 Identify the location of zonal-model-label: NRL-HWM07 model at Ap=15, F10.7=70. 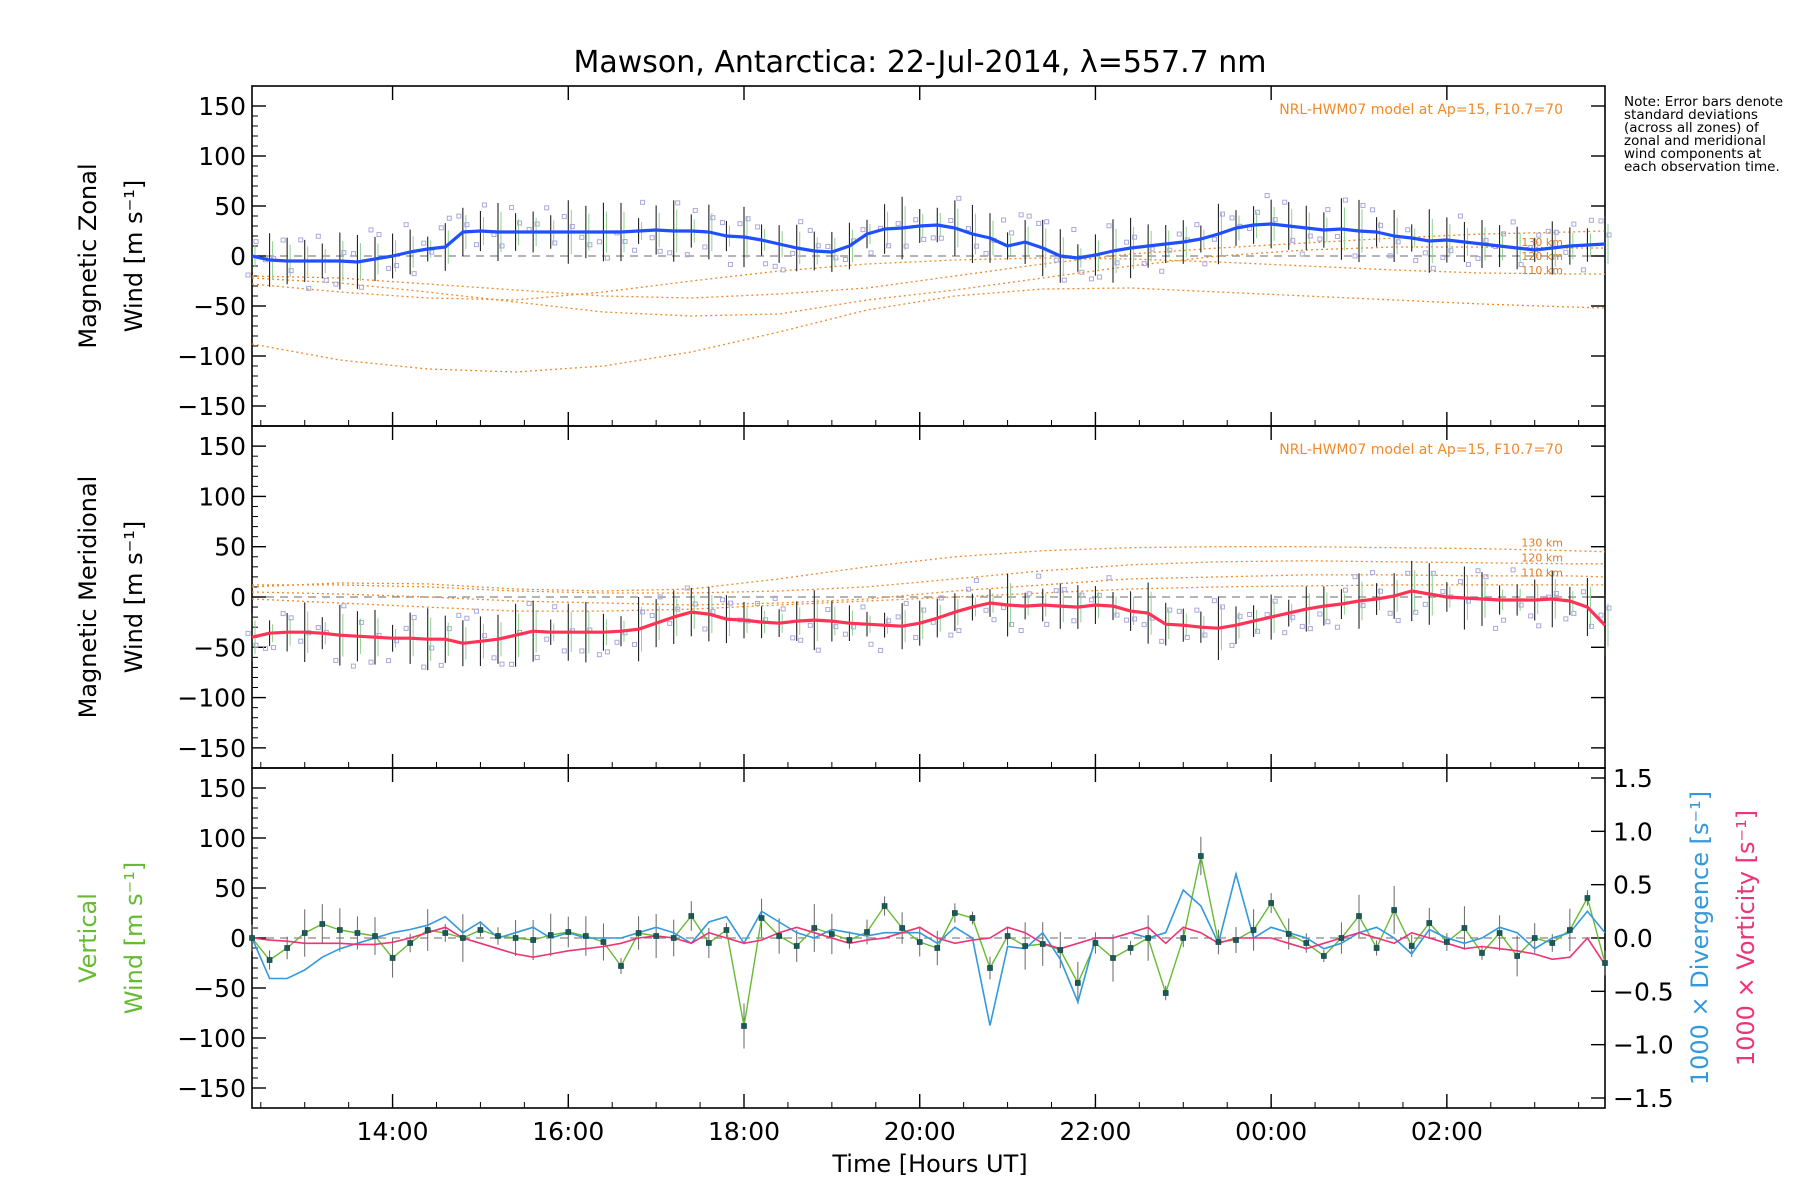
(1421, 110).